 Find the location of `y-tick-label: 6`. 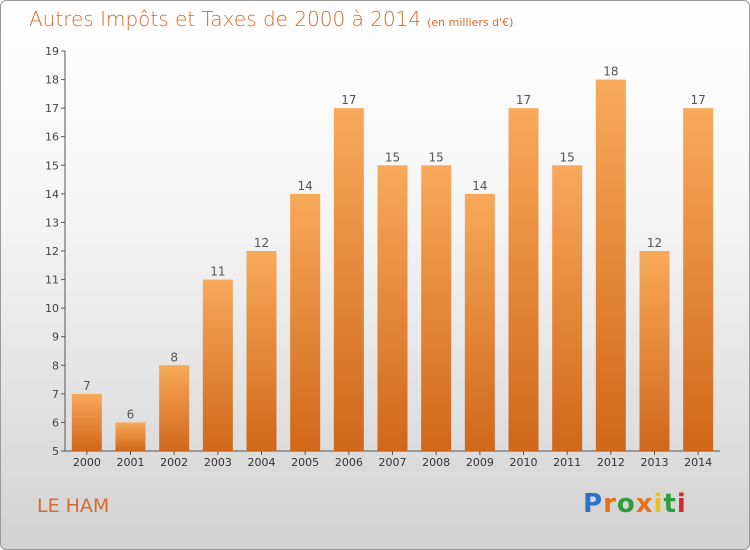

y-tick-label: 6 is located at coordinates (55, 422).